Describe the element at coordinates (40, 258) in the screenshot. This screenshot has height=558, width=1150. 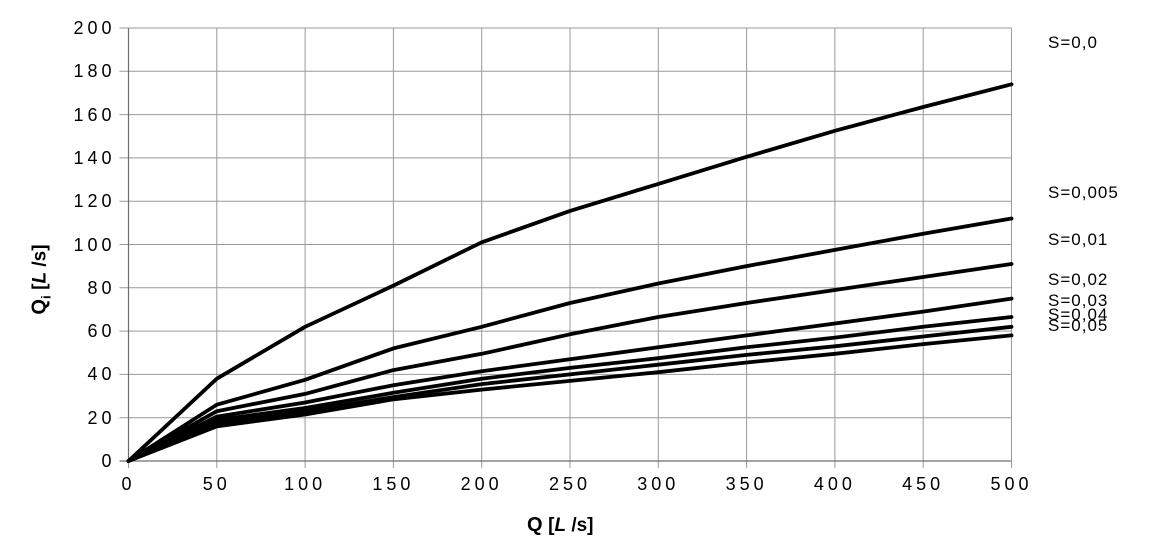
I see `y-axis-unit-rest: /s]` at that location.